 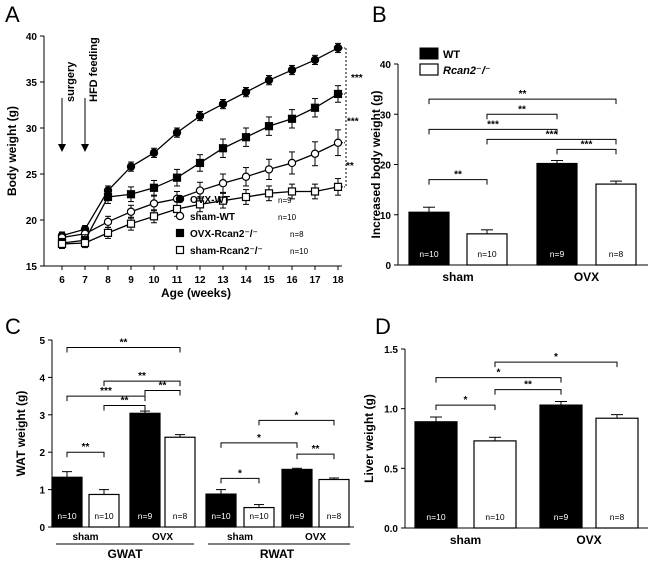 What do you see at coordinates (522, 109) in the screenshot?
I see `sig-cross-label: **` at bounding box center [522, 109].